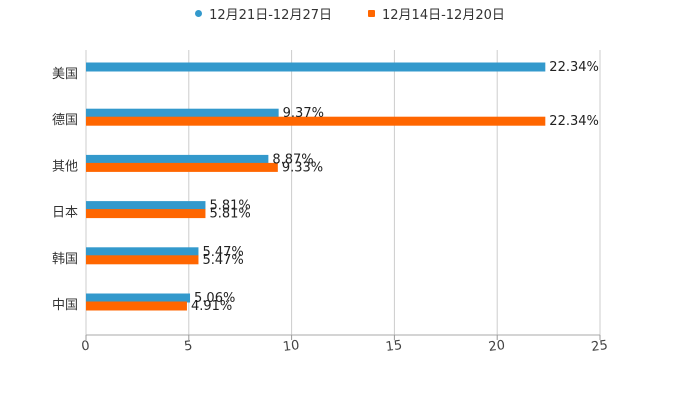 This screenshot has width=700, height=400. What do you see at coordinates (229, 214) in the screenshot?
I see `data-label-series-2-3: 5.81%` at bounding box center [229, 214].